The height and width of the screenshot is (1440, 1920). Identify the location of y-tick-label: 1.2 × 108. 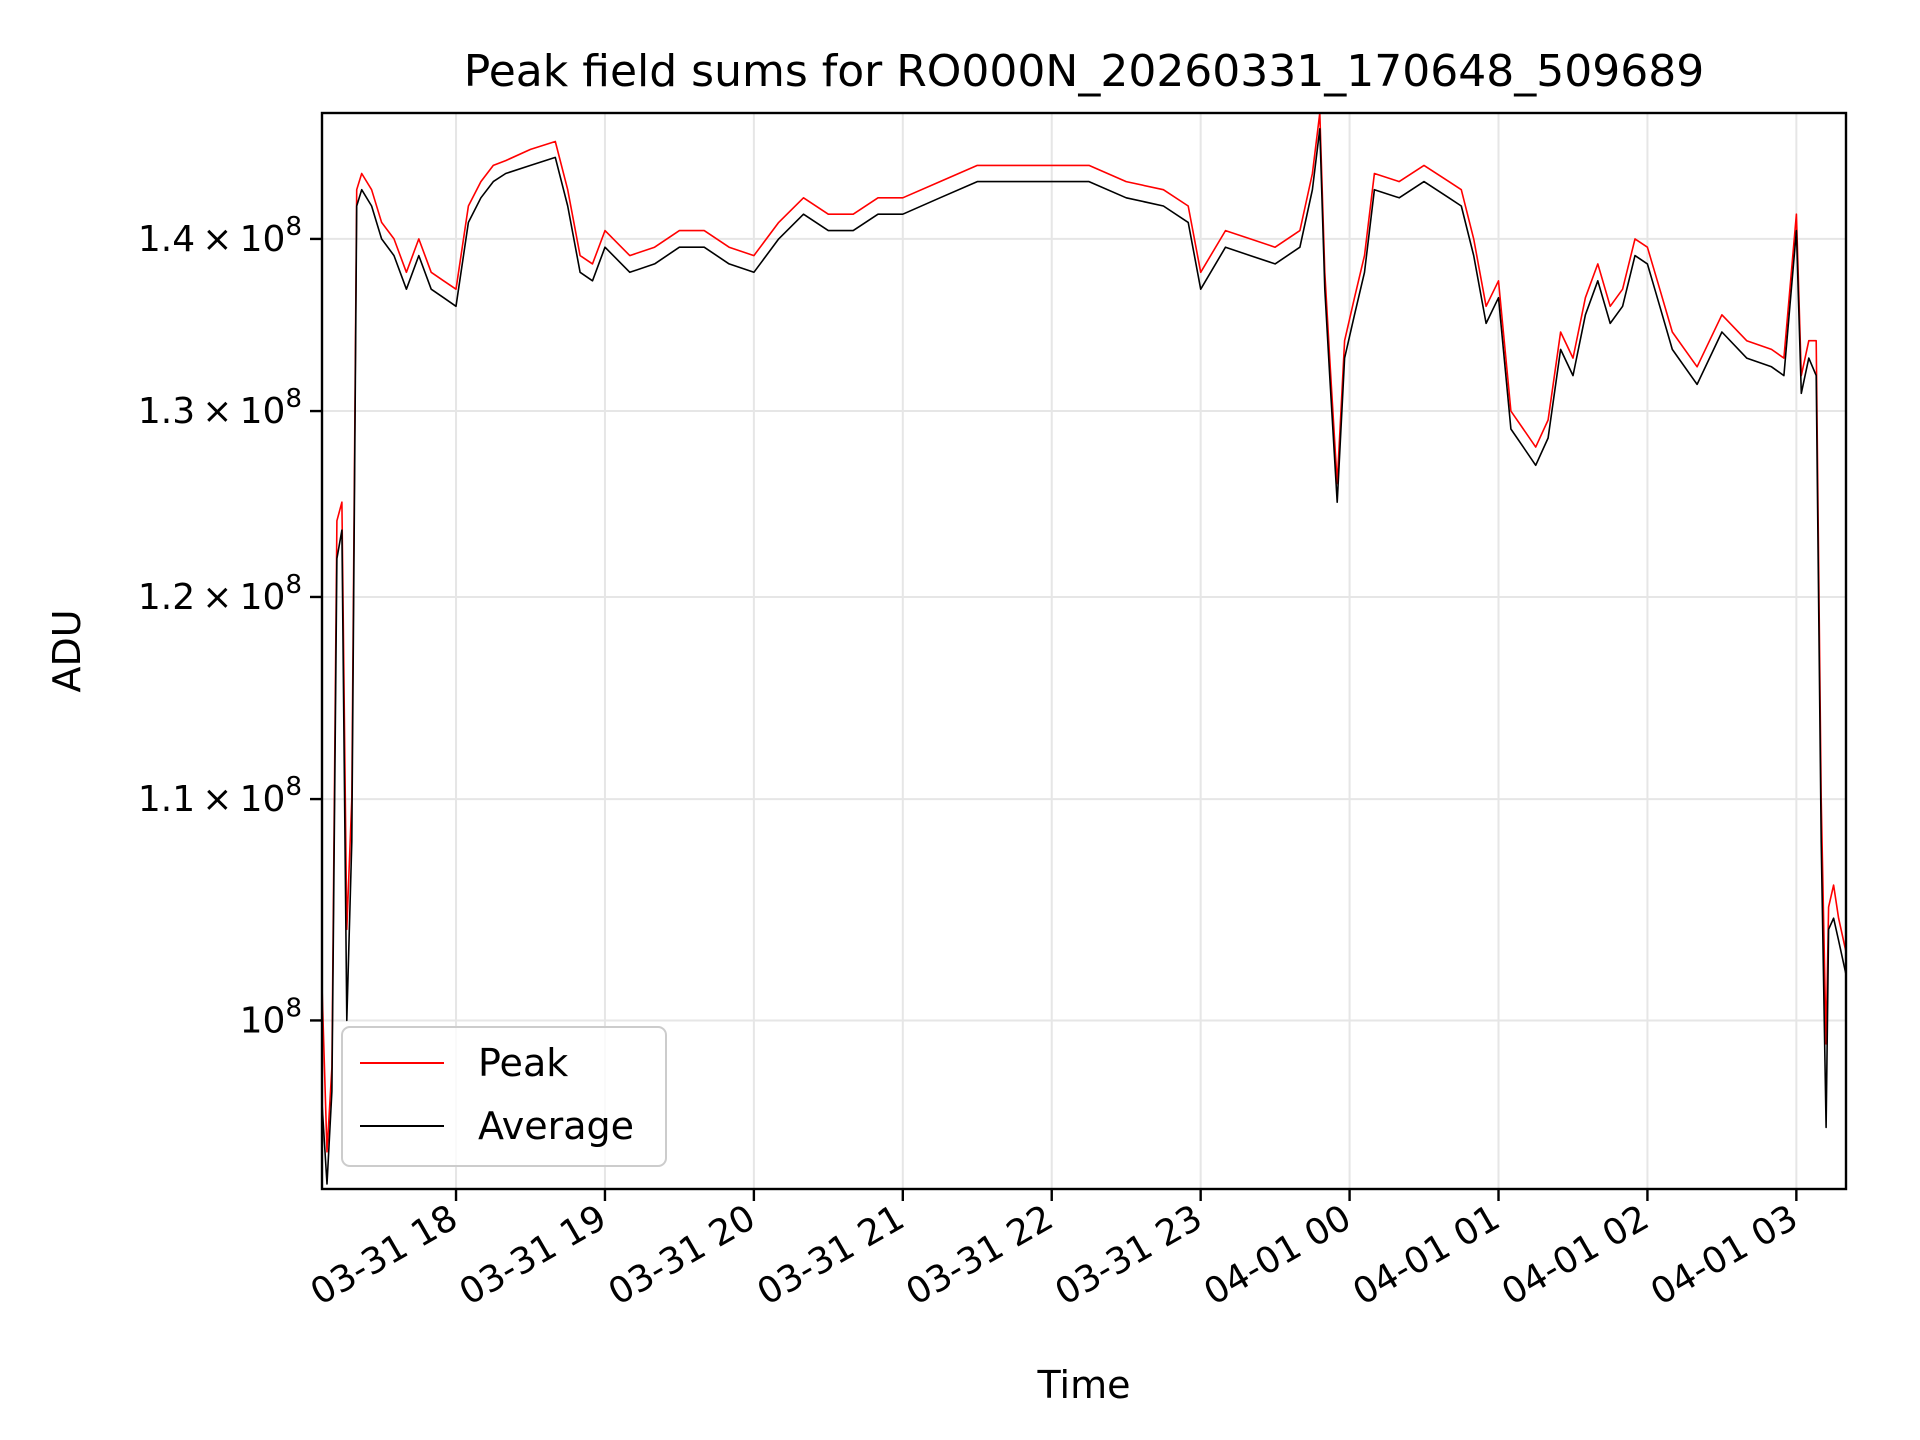
(220, 594).